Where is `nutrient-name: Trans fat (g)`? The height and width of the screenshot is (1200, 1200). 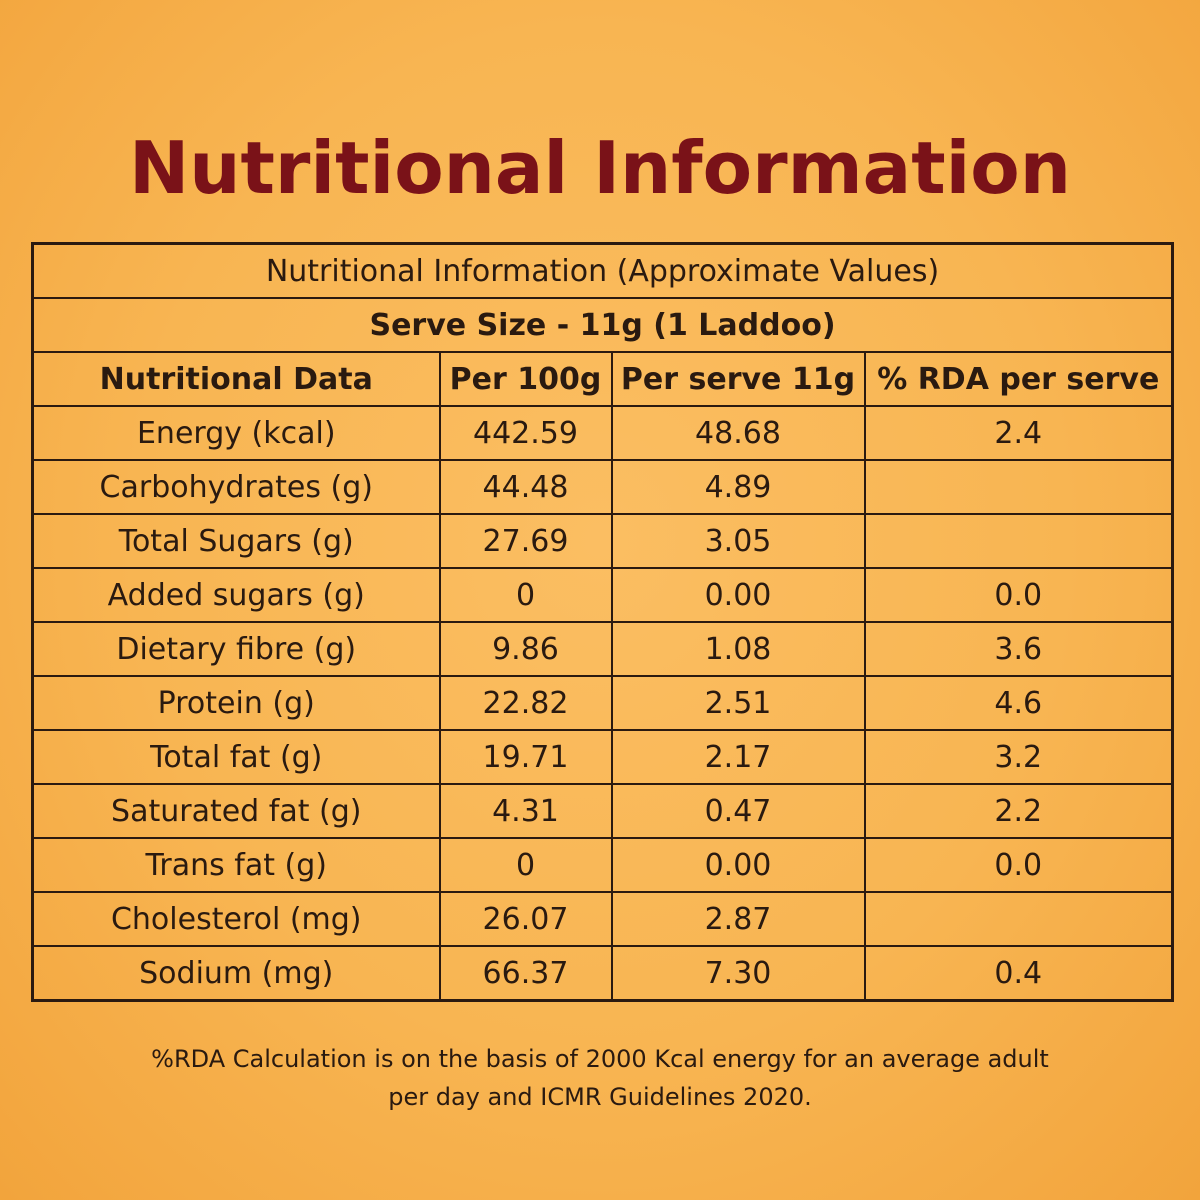
nutrient-name: Trans fat (g) is located at coordinates (236, 865).